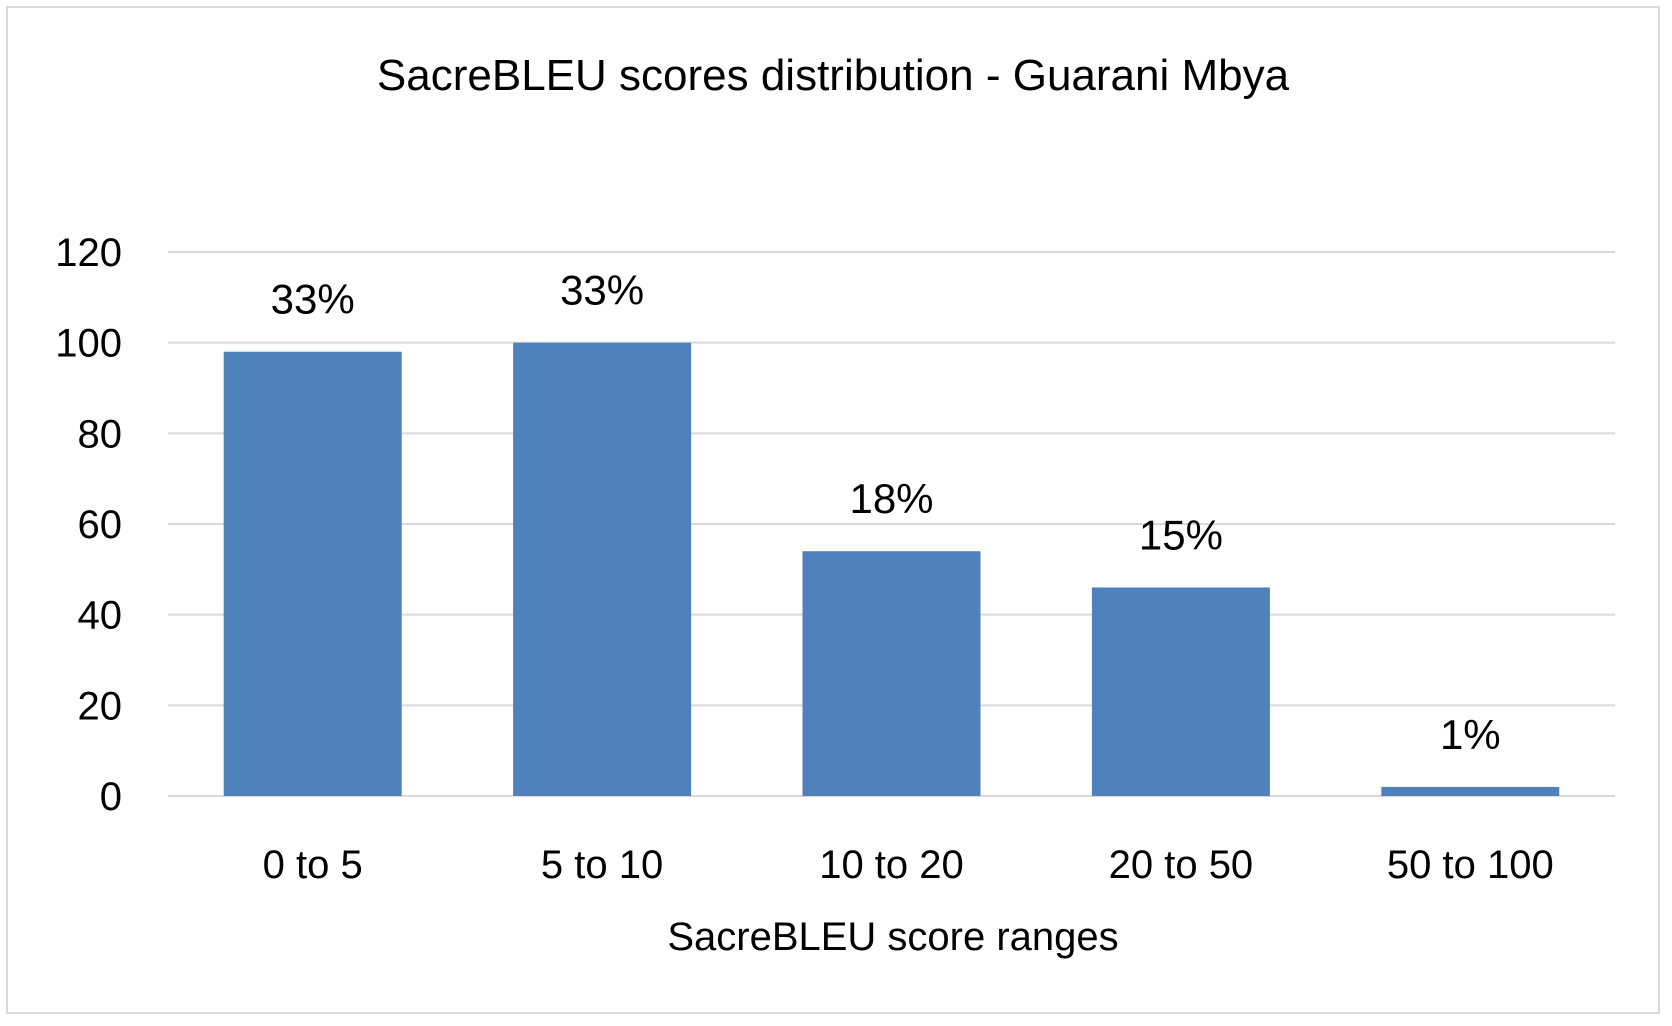  Describe the element at coordinates (88, 253) in the screenshot. I see `y-tick-label: 120` at that location.